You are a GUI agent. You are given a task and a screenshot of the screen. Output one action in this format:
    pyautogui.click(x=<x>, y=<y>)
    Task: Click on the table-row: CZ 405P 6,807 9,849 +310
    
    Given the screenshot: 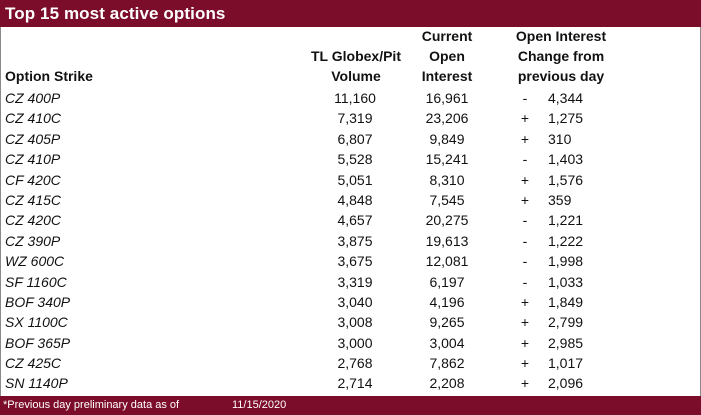 What is the action you would take?
    pyautogui.click(x=350, y=140)
    